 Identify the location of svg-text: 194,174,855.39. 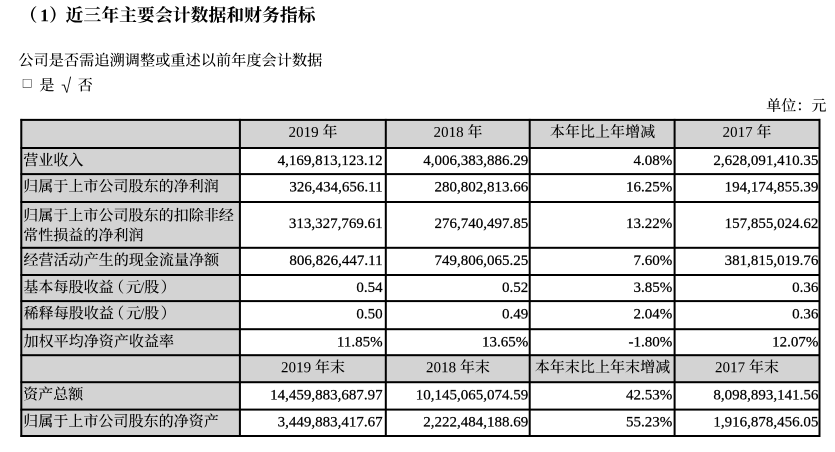
(772, 187).